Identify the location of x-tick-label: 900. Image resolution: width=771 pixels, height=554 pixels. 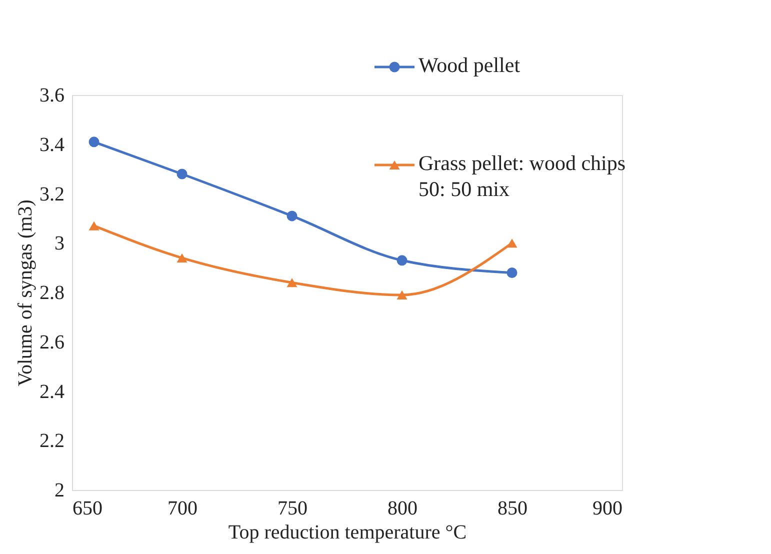
(607, 509).